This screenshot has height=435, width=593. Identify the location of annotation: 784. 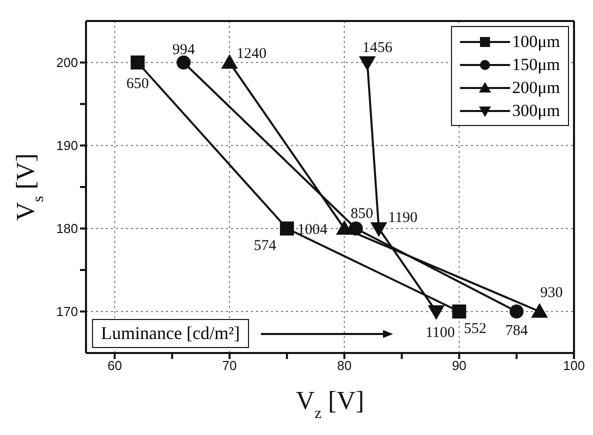
(516, 330).